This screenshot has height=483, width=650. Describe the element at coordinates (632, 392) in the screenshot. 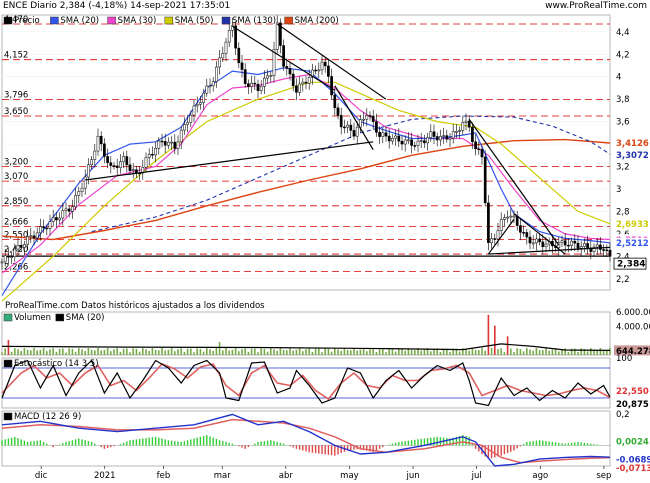

I see `stochastic-current-label: 22,550` at that location.